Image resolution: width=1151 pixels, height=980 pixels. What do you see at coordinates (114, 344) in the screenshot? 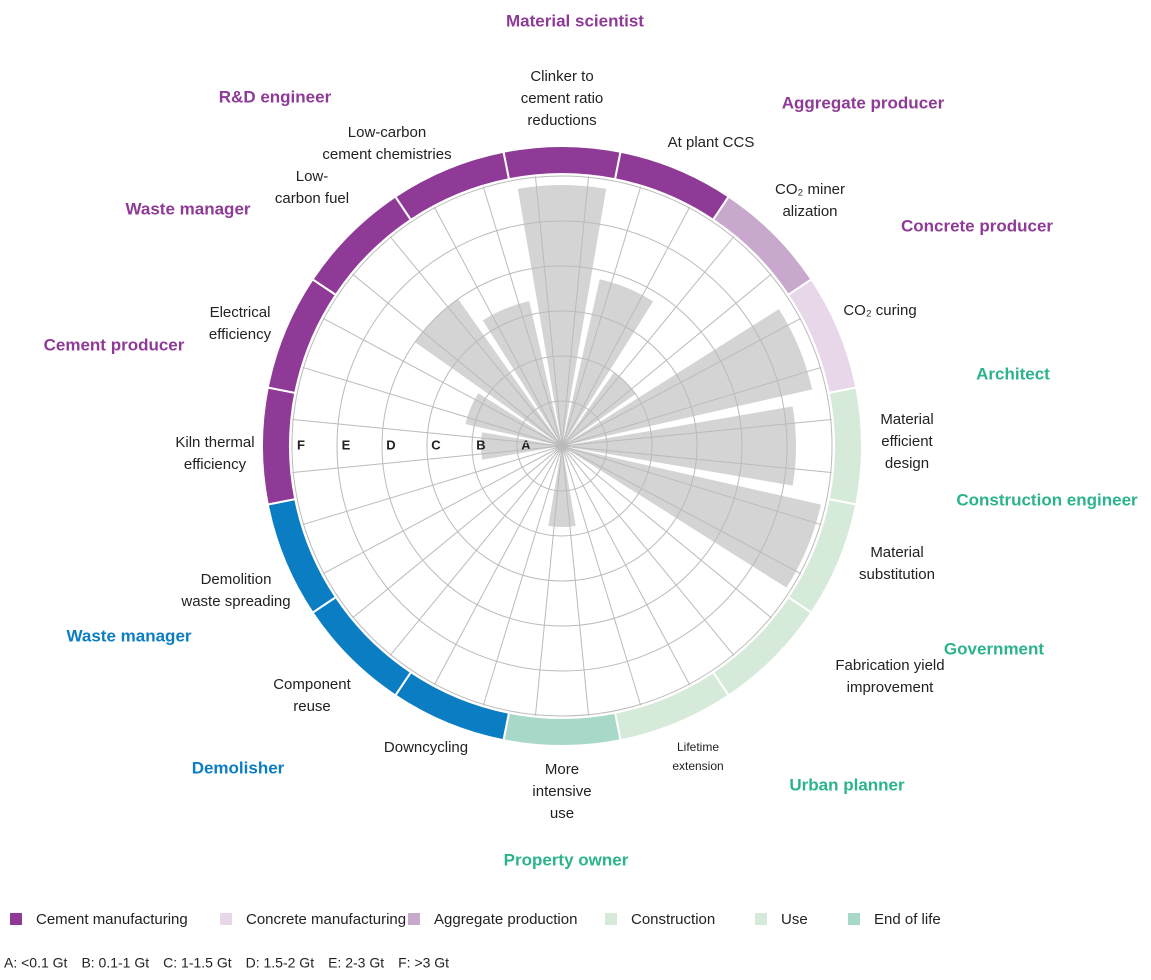
I see `role-label: Cement producer` at bounding box center [114, 344].